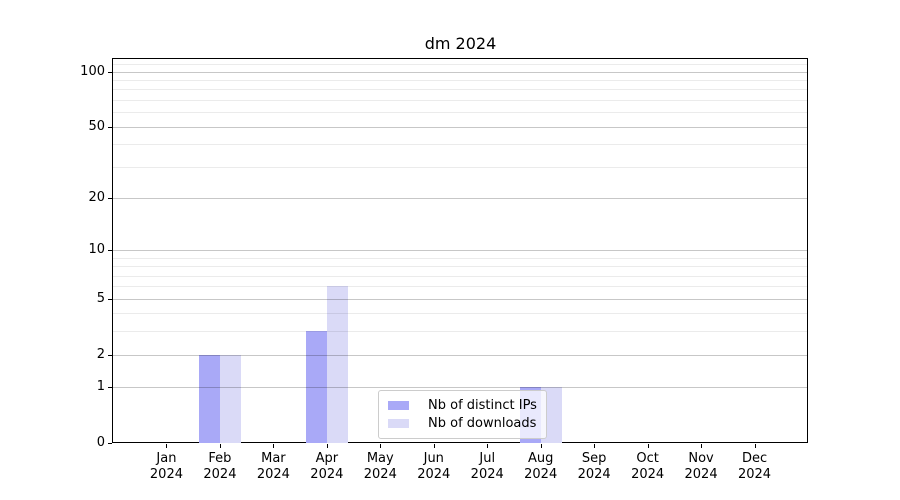  I want to click on x-tick-label: Dec 2024, so click(755, 467).